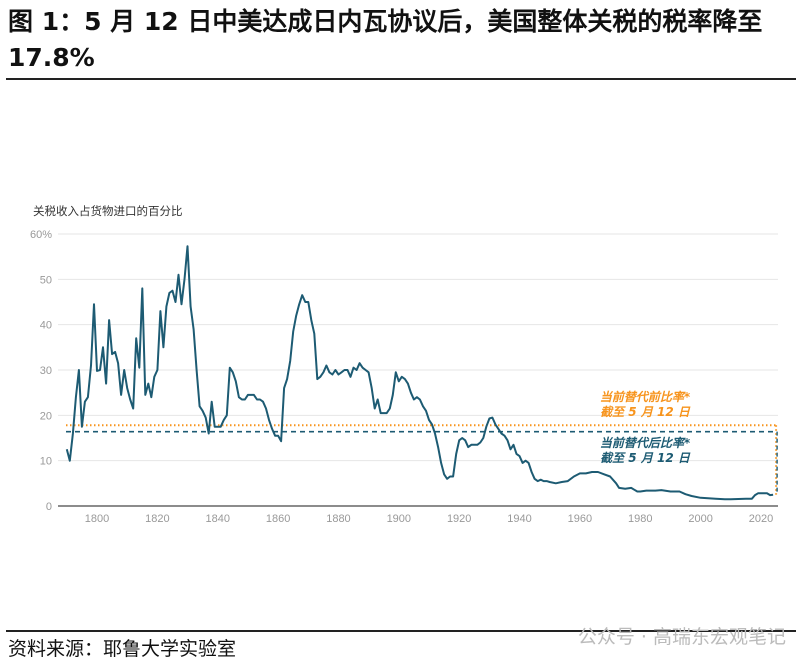 The width and height of the screenshot is (808, 664). I want to click on y-tick-label: 10, so click(46, 462).